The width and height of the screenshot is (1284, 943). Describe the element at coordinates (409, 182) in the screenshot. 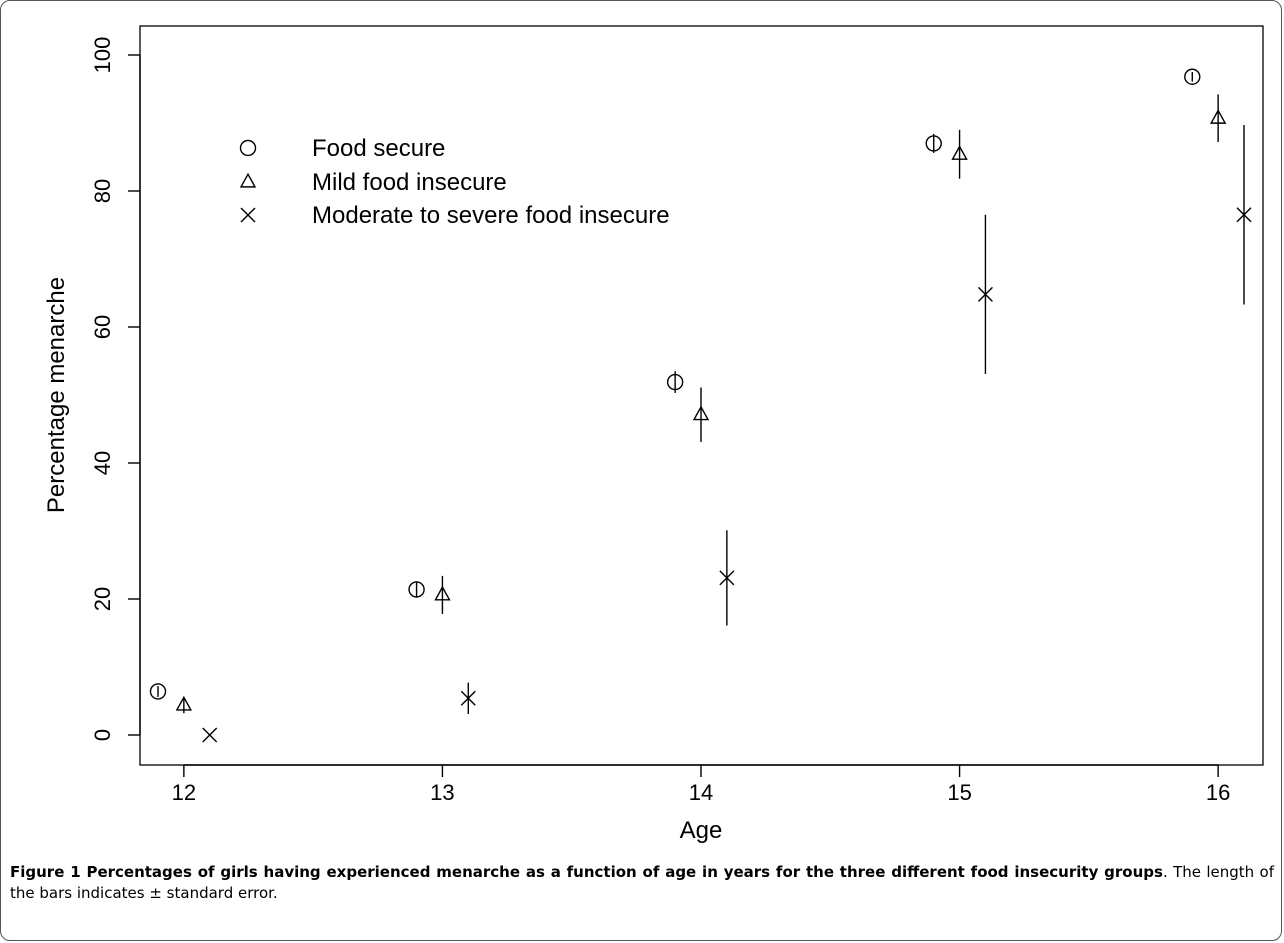

I see `legend-label: Mild food insecure` at that location.